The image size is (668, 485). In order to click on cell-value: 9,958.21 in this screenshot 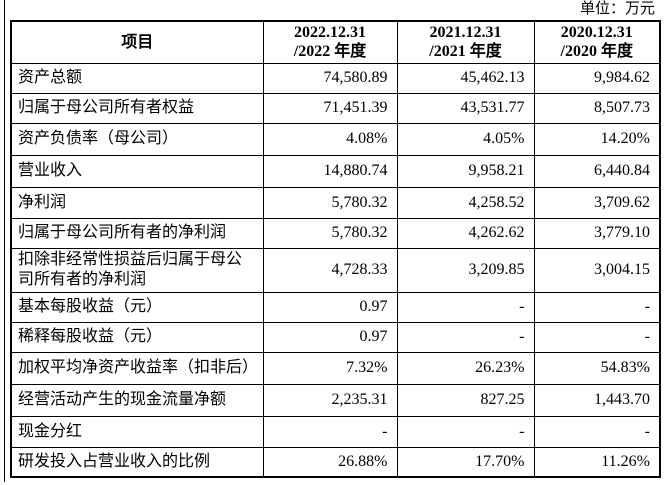, I will do `click(465, 171)`.